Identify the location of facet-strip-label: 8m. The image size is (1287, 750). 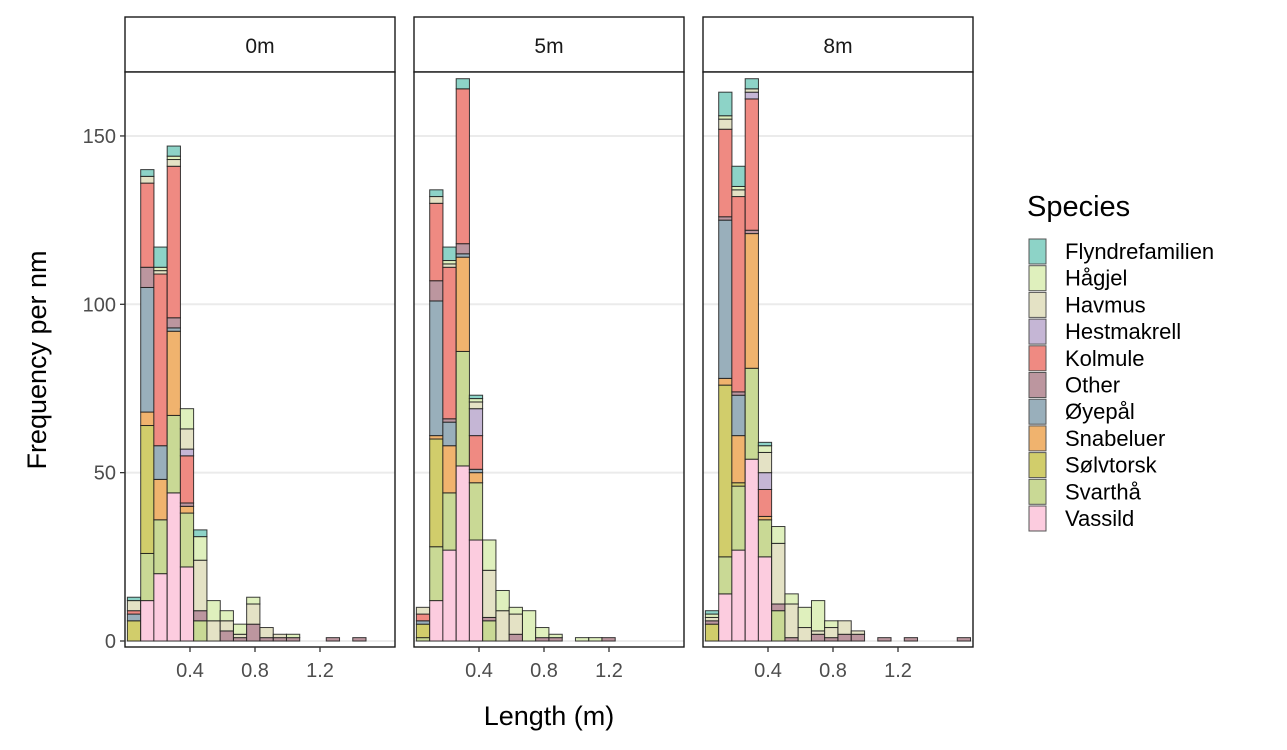
(837, 46).